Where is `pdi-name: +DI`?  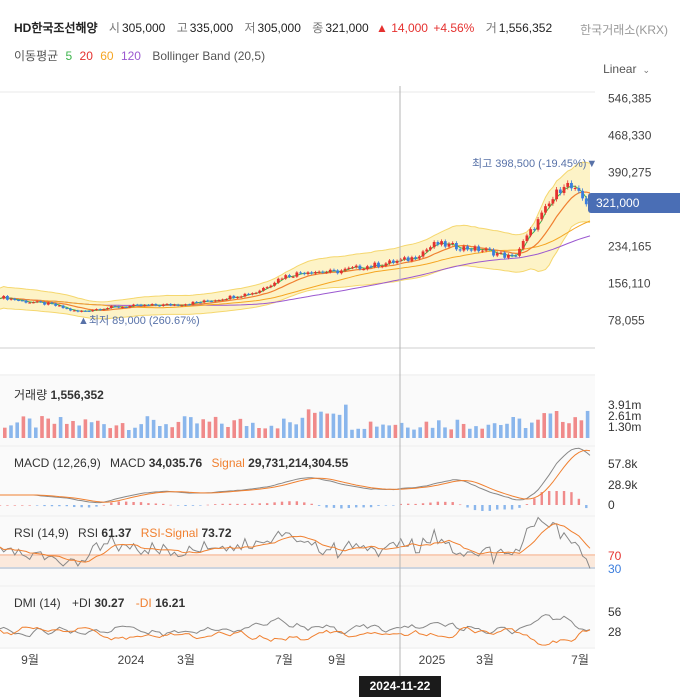
pdi-name: +DI is located at coordinates (82, 603).